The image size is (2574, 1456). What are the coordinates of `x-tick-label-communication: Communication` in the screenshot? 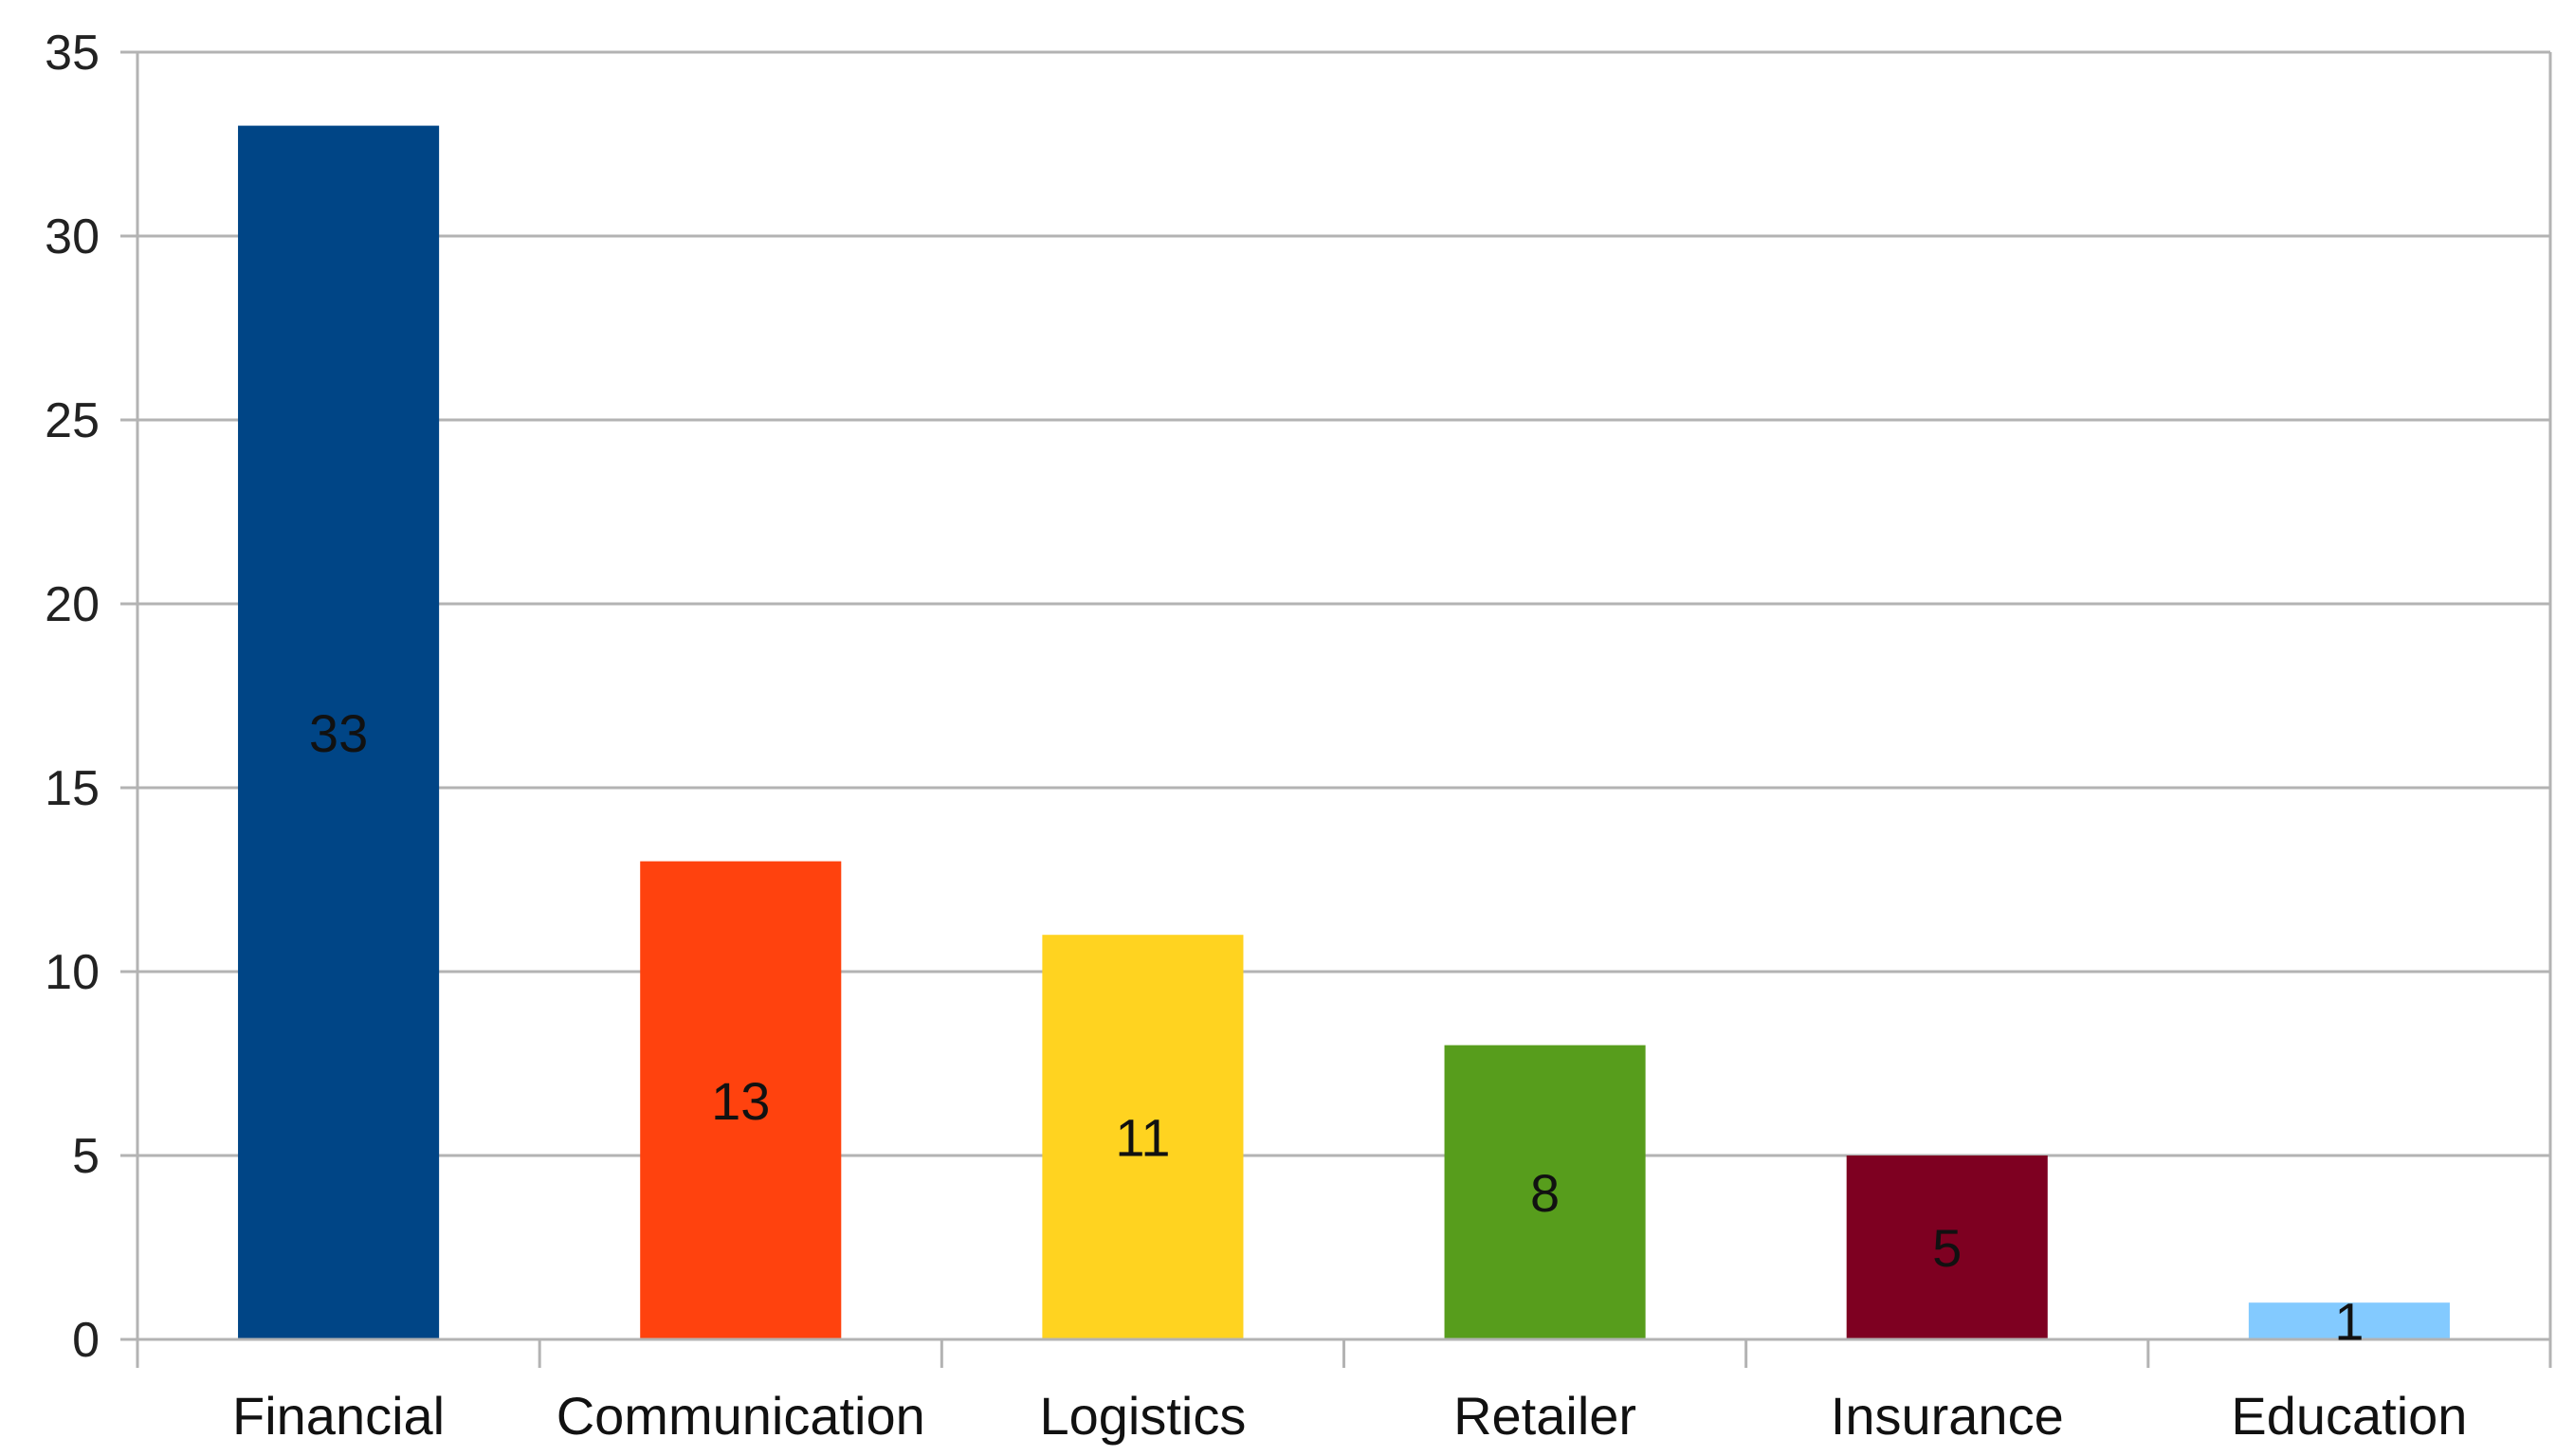 It's located at (741, 1416).